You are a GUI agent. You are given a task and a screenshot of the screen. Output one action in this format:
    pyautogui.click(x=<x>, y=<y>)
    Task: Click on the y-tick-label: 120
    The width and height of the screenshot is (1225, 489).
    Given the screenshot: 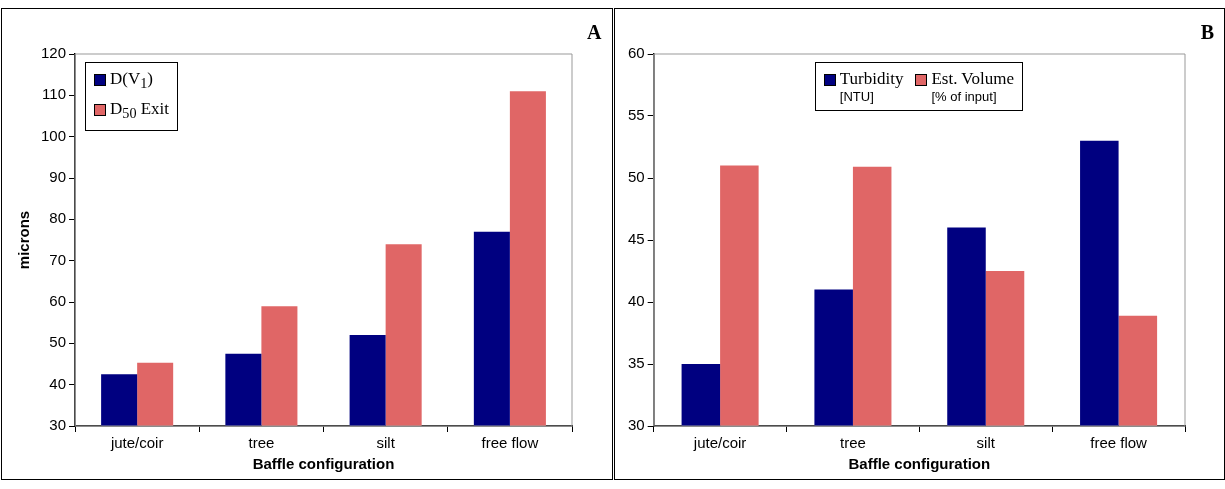 What is the action you would take?
    pyautogui.click(x=54, y=53)
    